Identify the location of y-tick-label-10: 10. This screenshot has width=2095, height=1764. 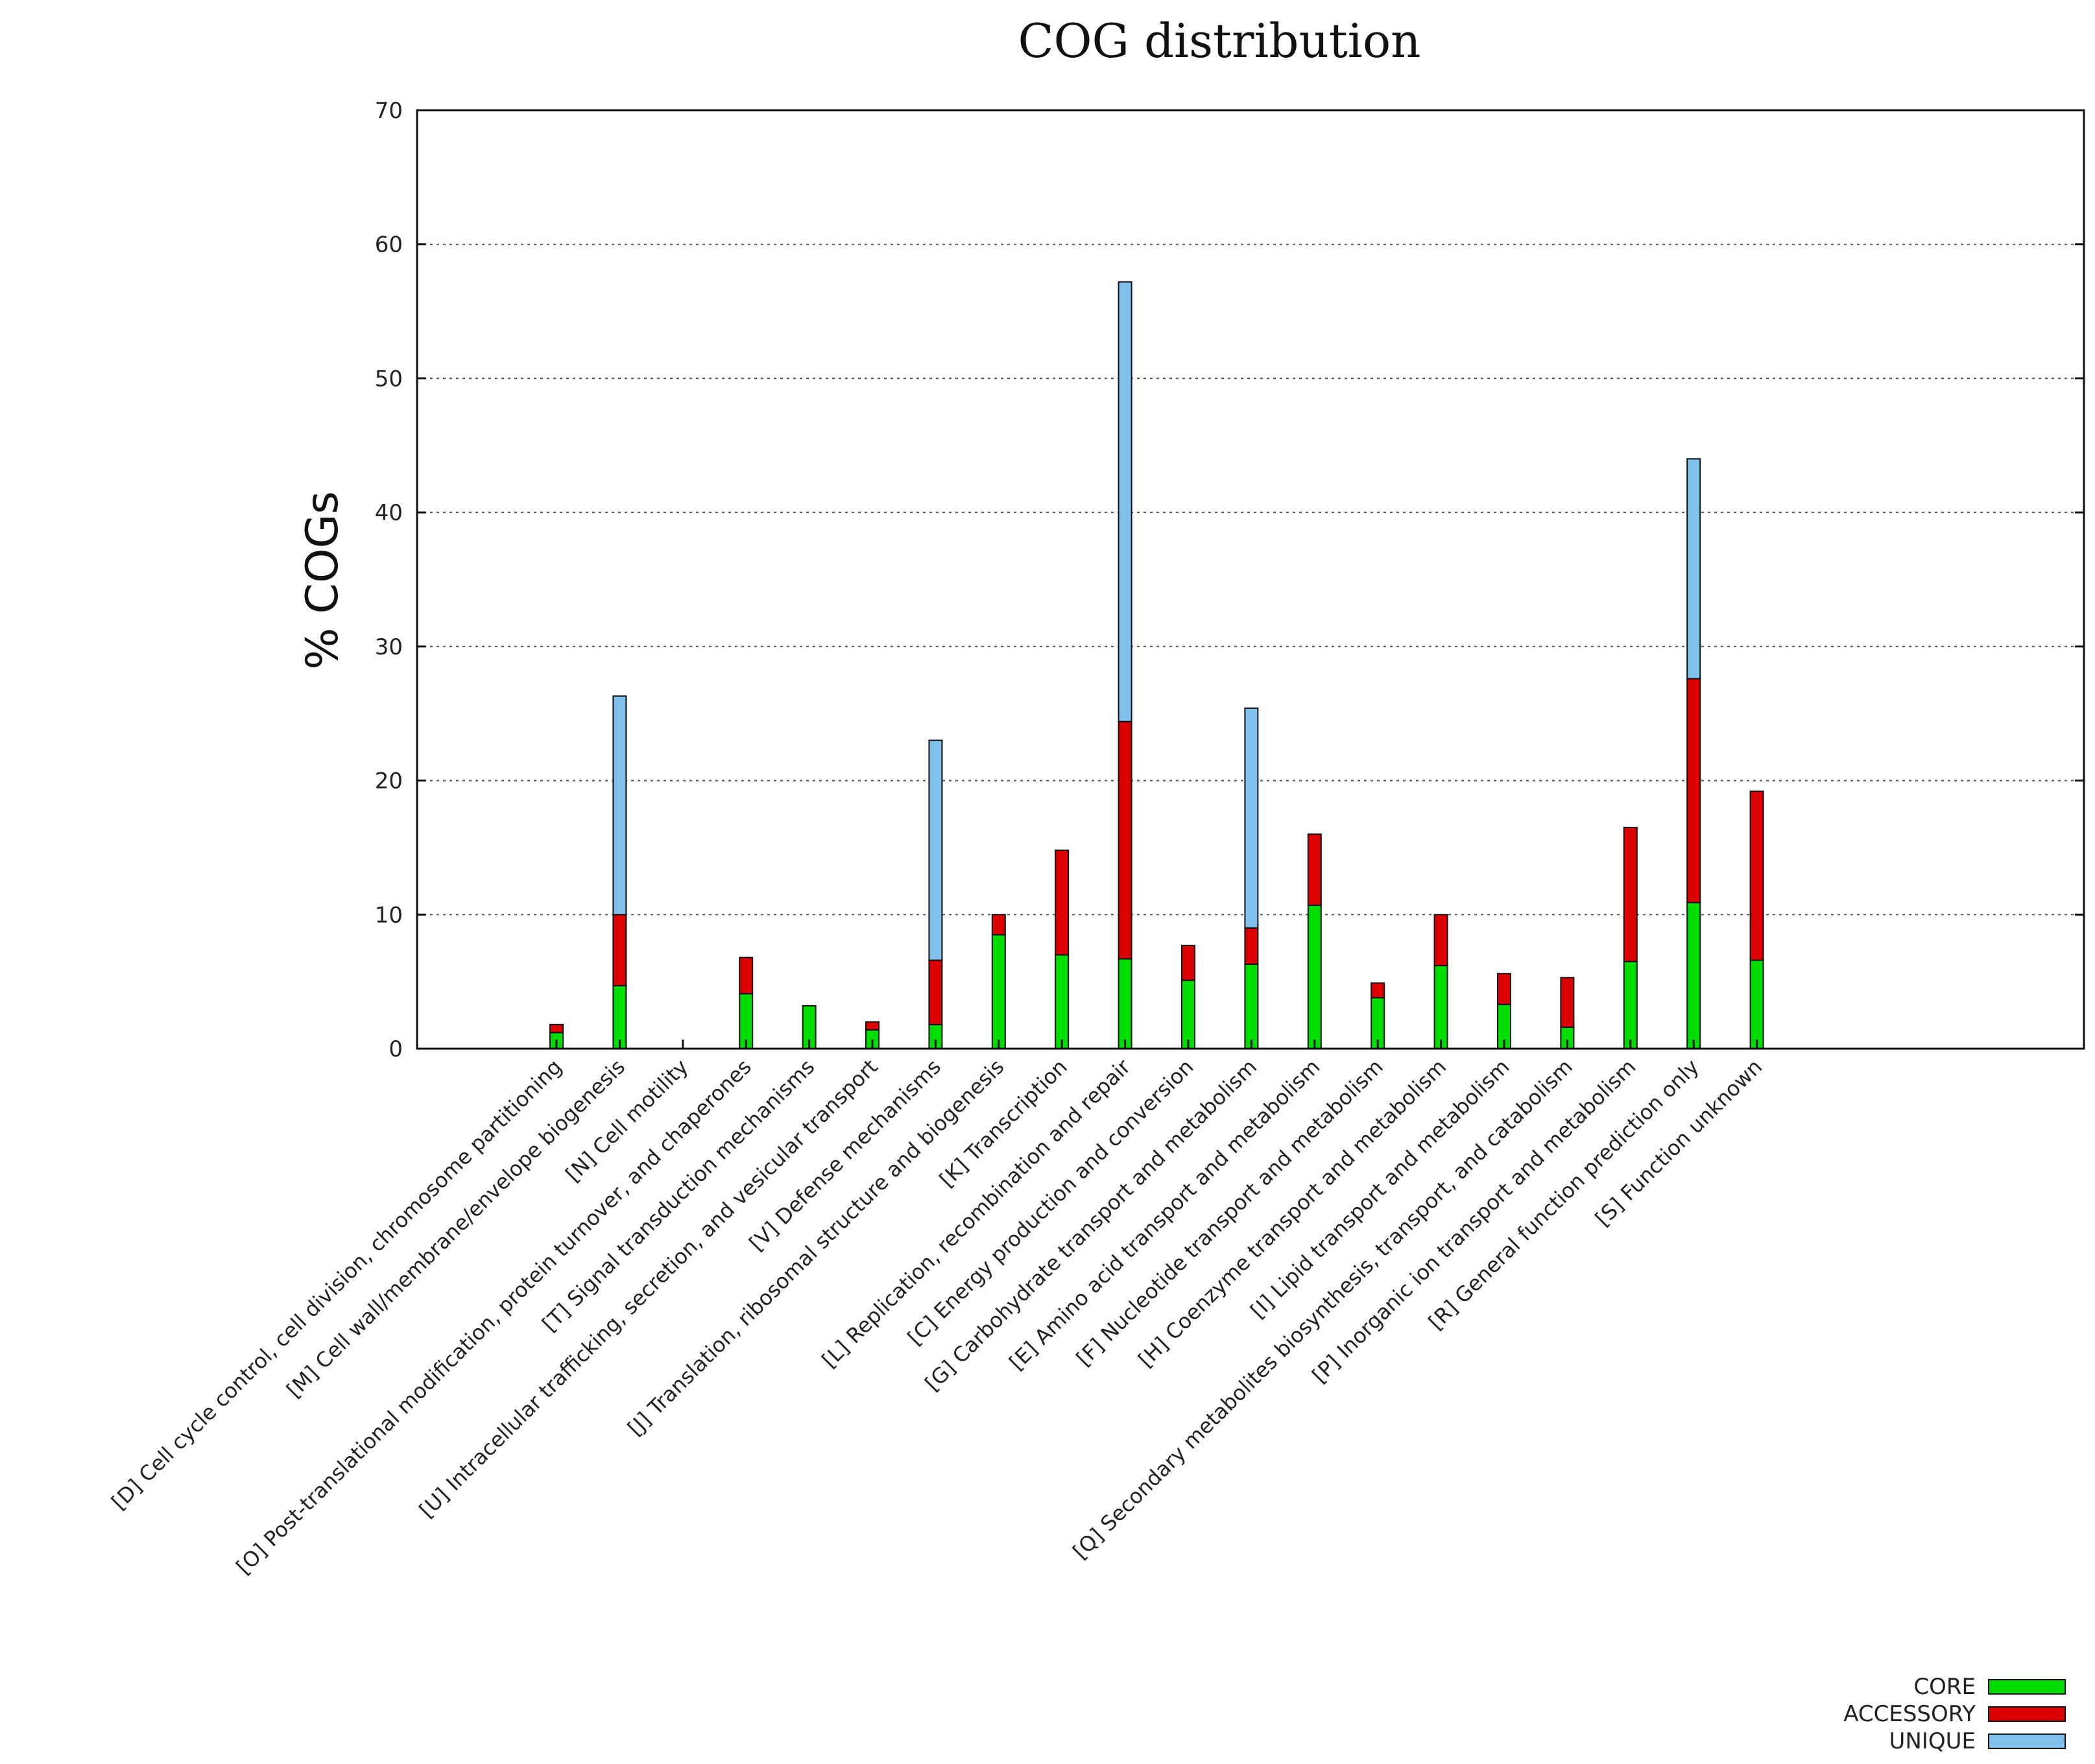
(389, 915).